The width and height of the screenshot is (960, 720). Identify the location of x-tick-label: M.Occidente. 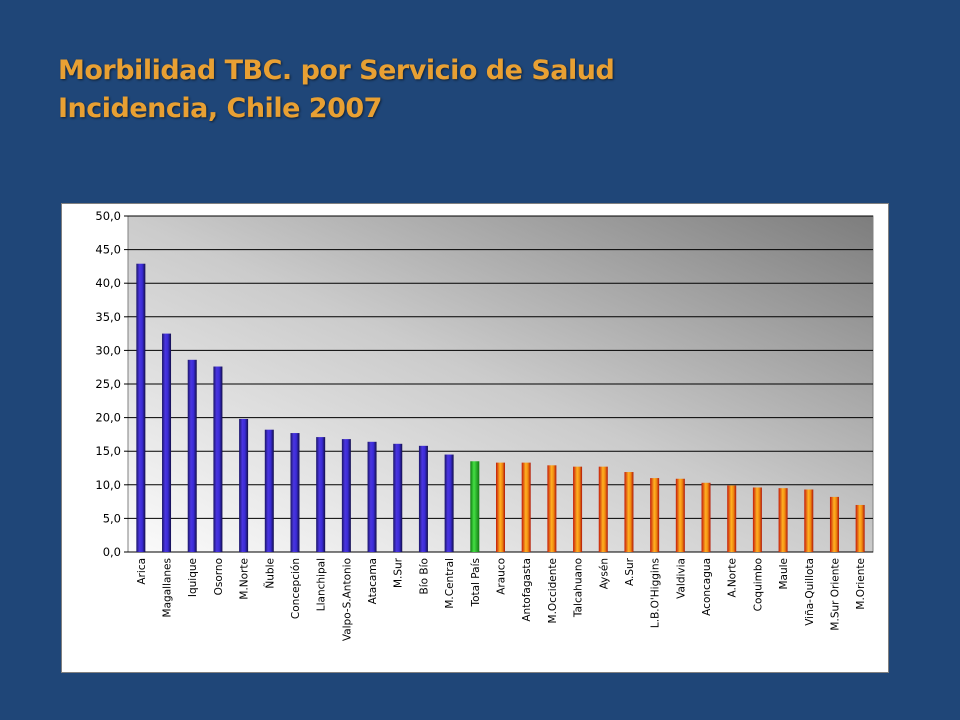
(553, 590).